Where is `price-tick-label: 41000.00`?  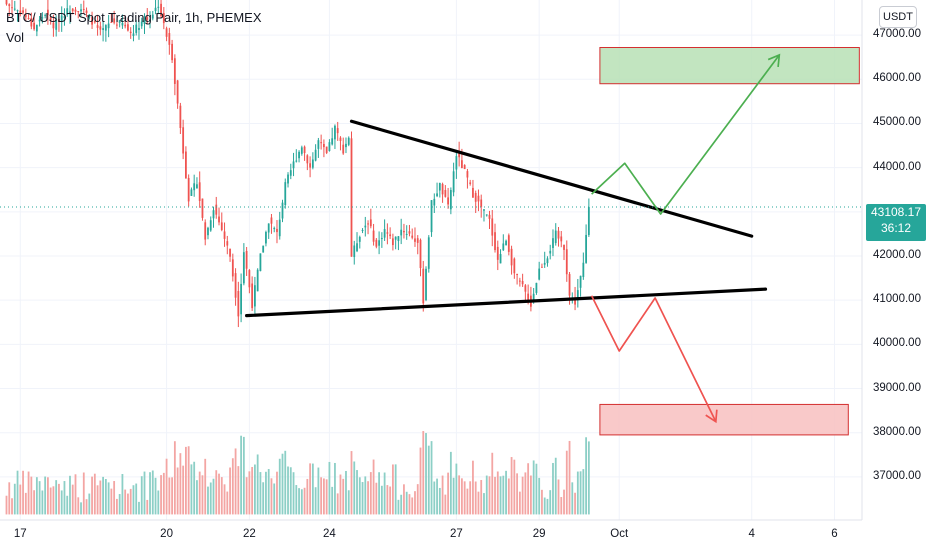 price-tick-label: 41000.00 is located at coordinates (897, 299).